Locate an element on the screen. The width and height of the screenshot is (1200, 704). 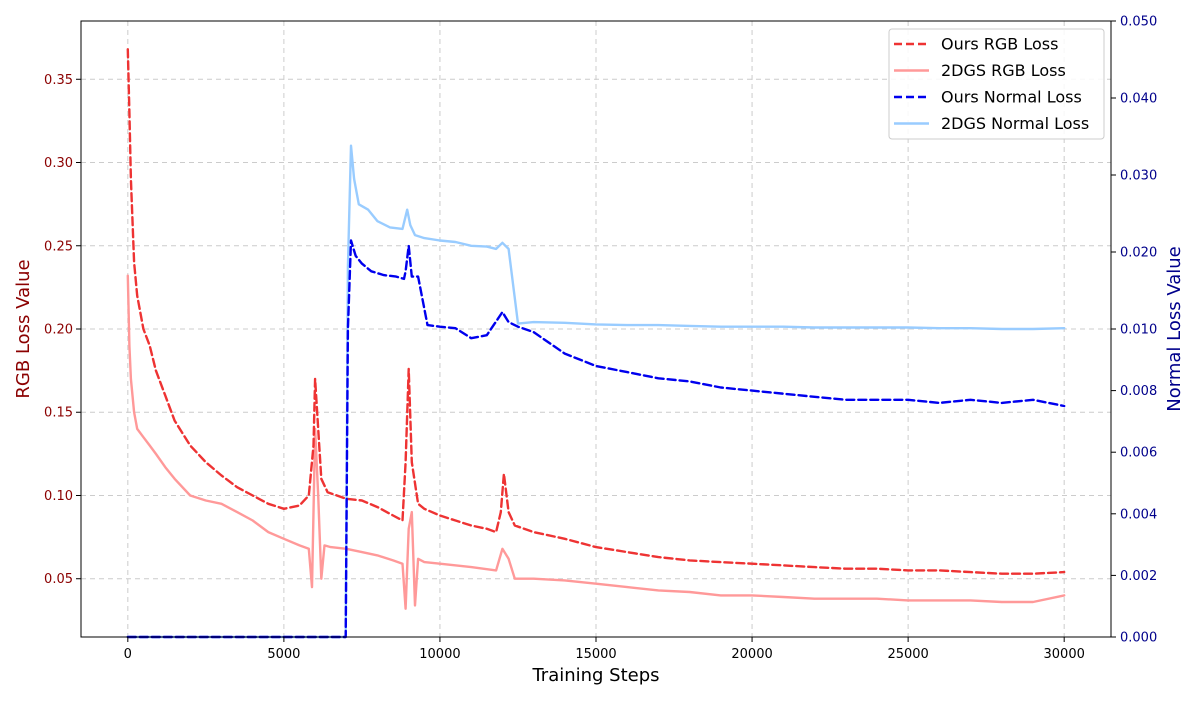
right-y-tick-label: 0.020 is located at coordinates (1138, 253).